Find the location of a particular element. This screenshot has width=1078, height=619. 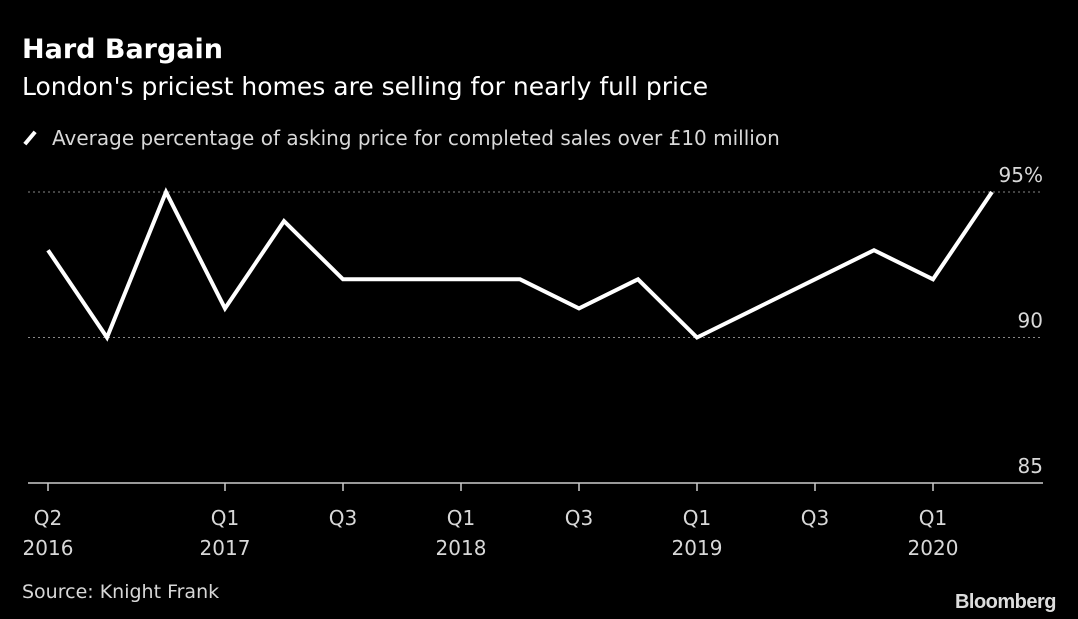

x-tick-year-label: 2016 is located at coordinates (48, 548).